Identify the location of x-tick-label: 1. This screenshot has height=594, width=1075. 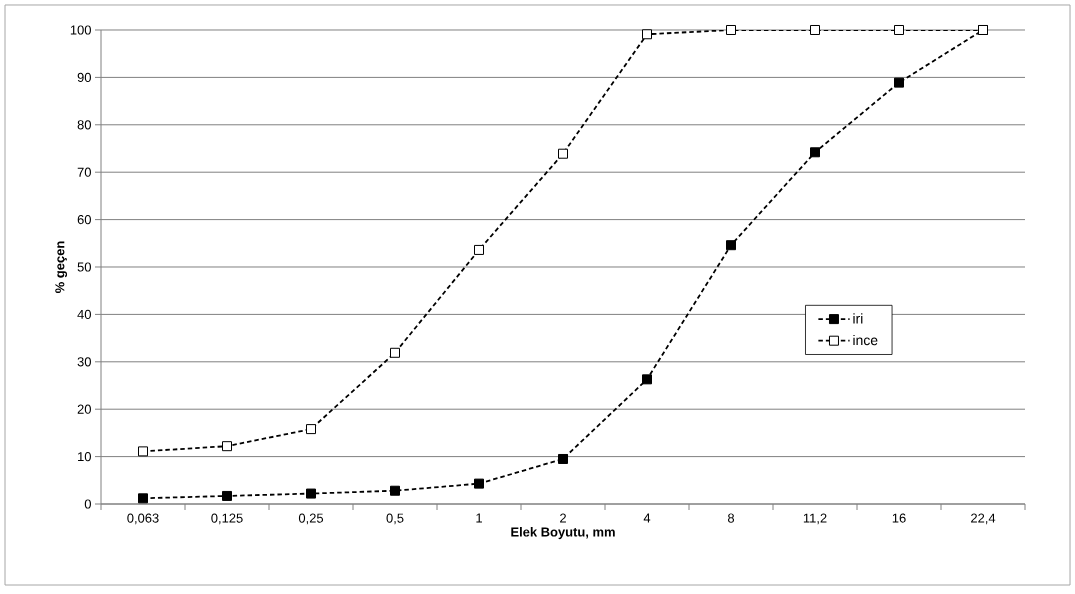
(479, 518).